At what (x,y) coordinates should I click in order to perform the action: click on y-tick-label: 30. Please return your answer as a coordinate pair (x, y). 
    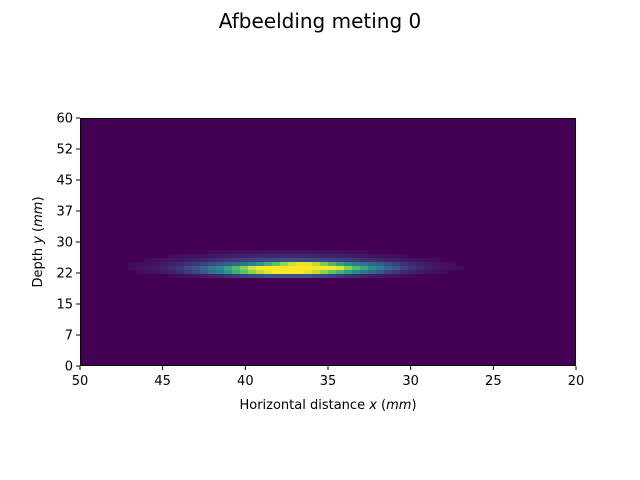
    Looking at the image, I should click on (64, 243).